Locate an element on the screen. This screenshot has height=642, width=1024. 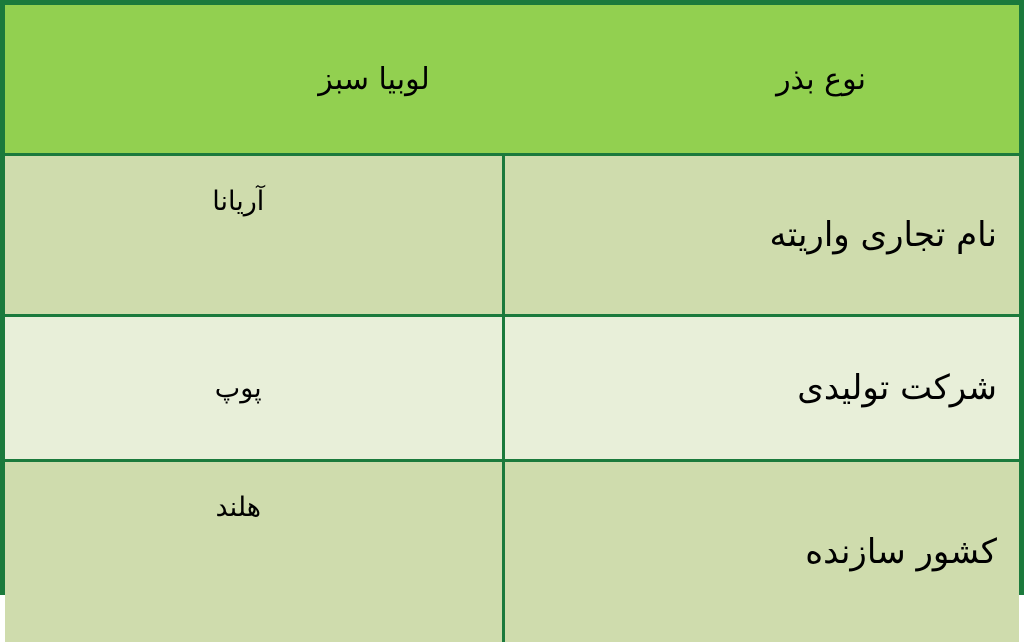
row-label: کشور سازنده is located at coordinates (761, 551).